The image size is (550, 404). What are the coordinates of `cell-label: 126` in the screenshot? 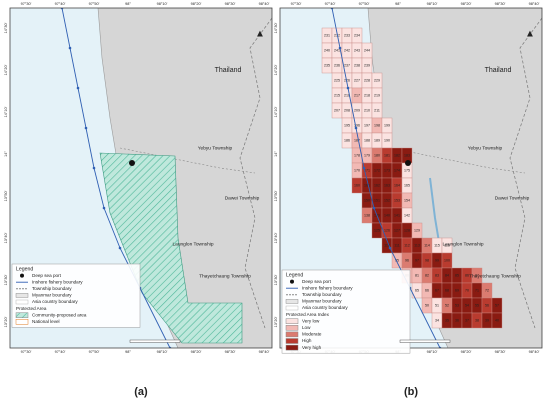 It's located at (387, 230).